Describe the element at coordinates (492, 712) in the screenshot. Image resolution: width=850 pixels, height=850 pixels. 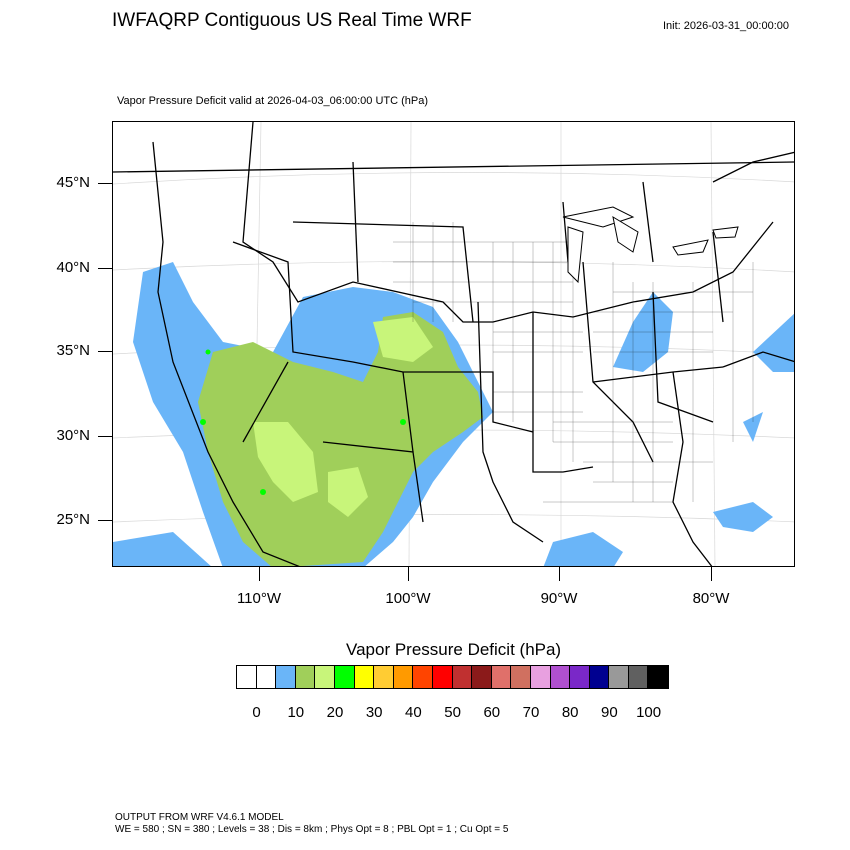
I see `colorbar-label: 60` at that location.